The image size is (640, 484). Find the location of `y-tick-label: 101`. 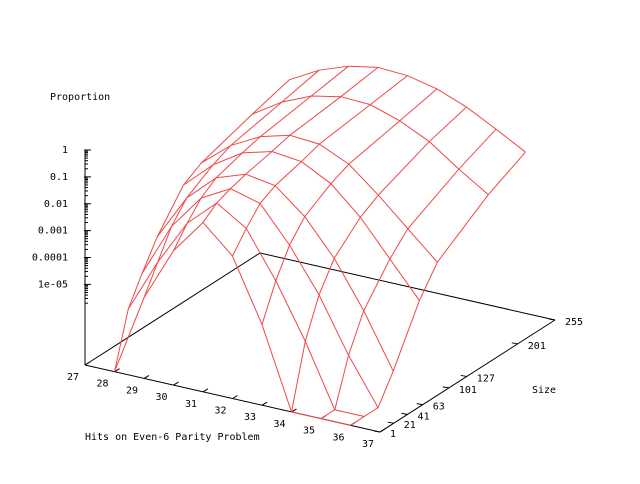

y-tick-label: 101 is located at coordinates (468, 390).